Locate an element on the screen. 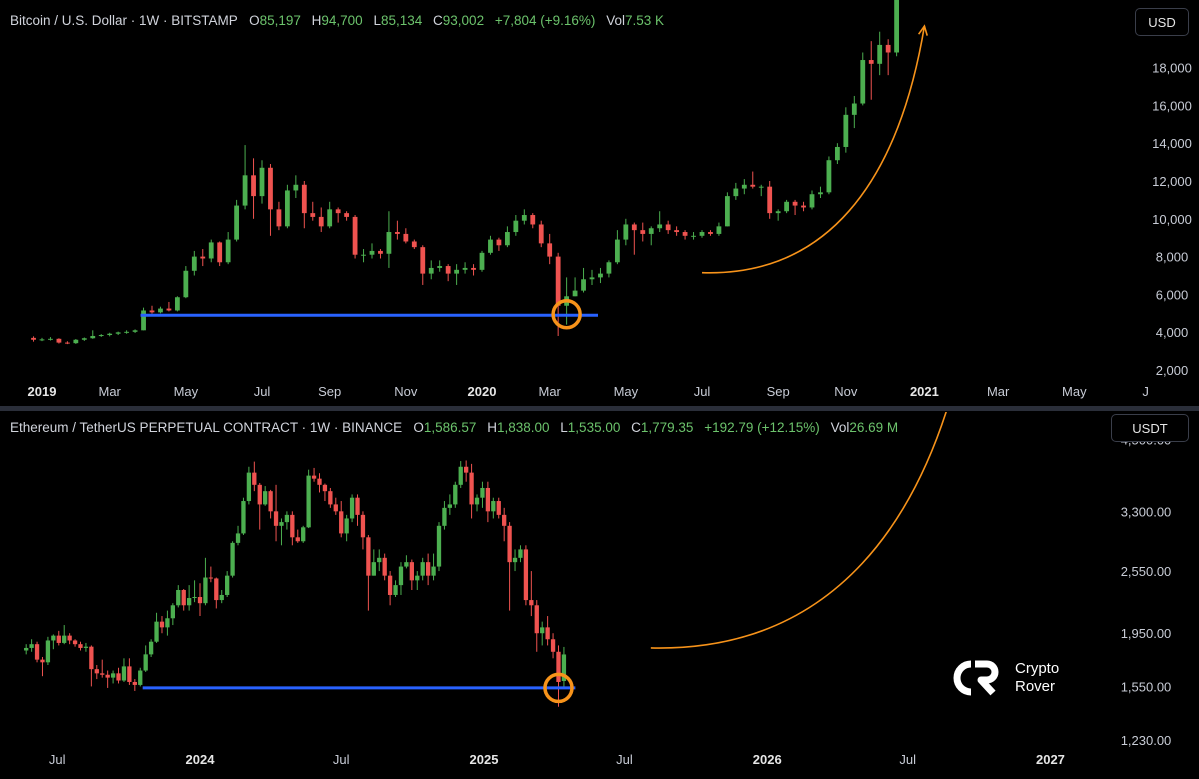 The image size is (1199, 779). projection-curve is located at coordinates (798, 530).